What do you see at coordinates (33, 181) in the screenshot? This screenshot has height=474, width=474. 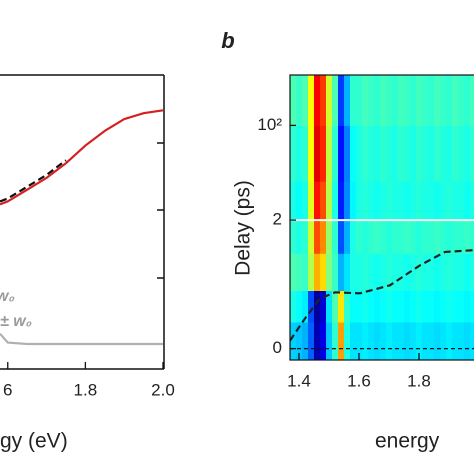 I see `data-line` at bounding box center [33, 181].